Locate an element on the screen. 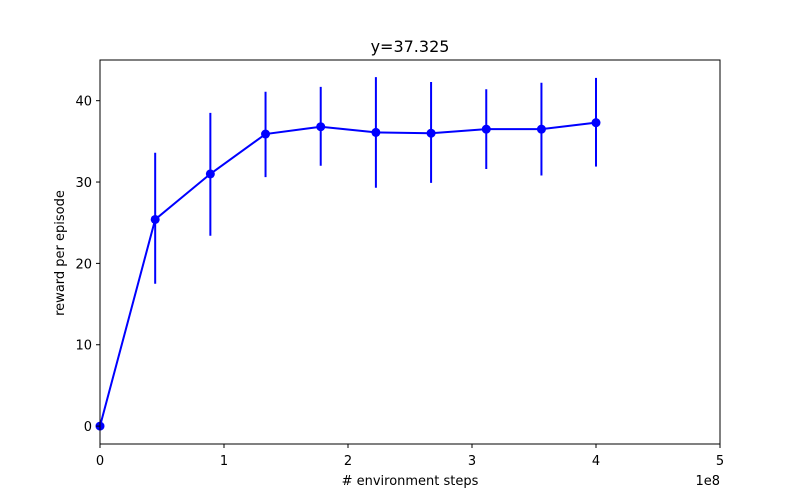 The height and width of the screenshot is (500, 800). chart-title: y=37.325 is located at coordinates (410, 46).